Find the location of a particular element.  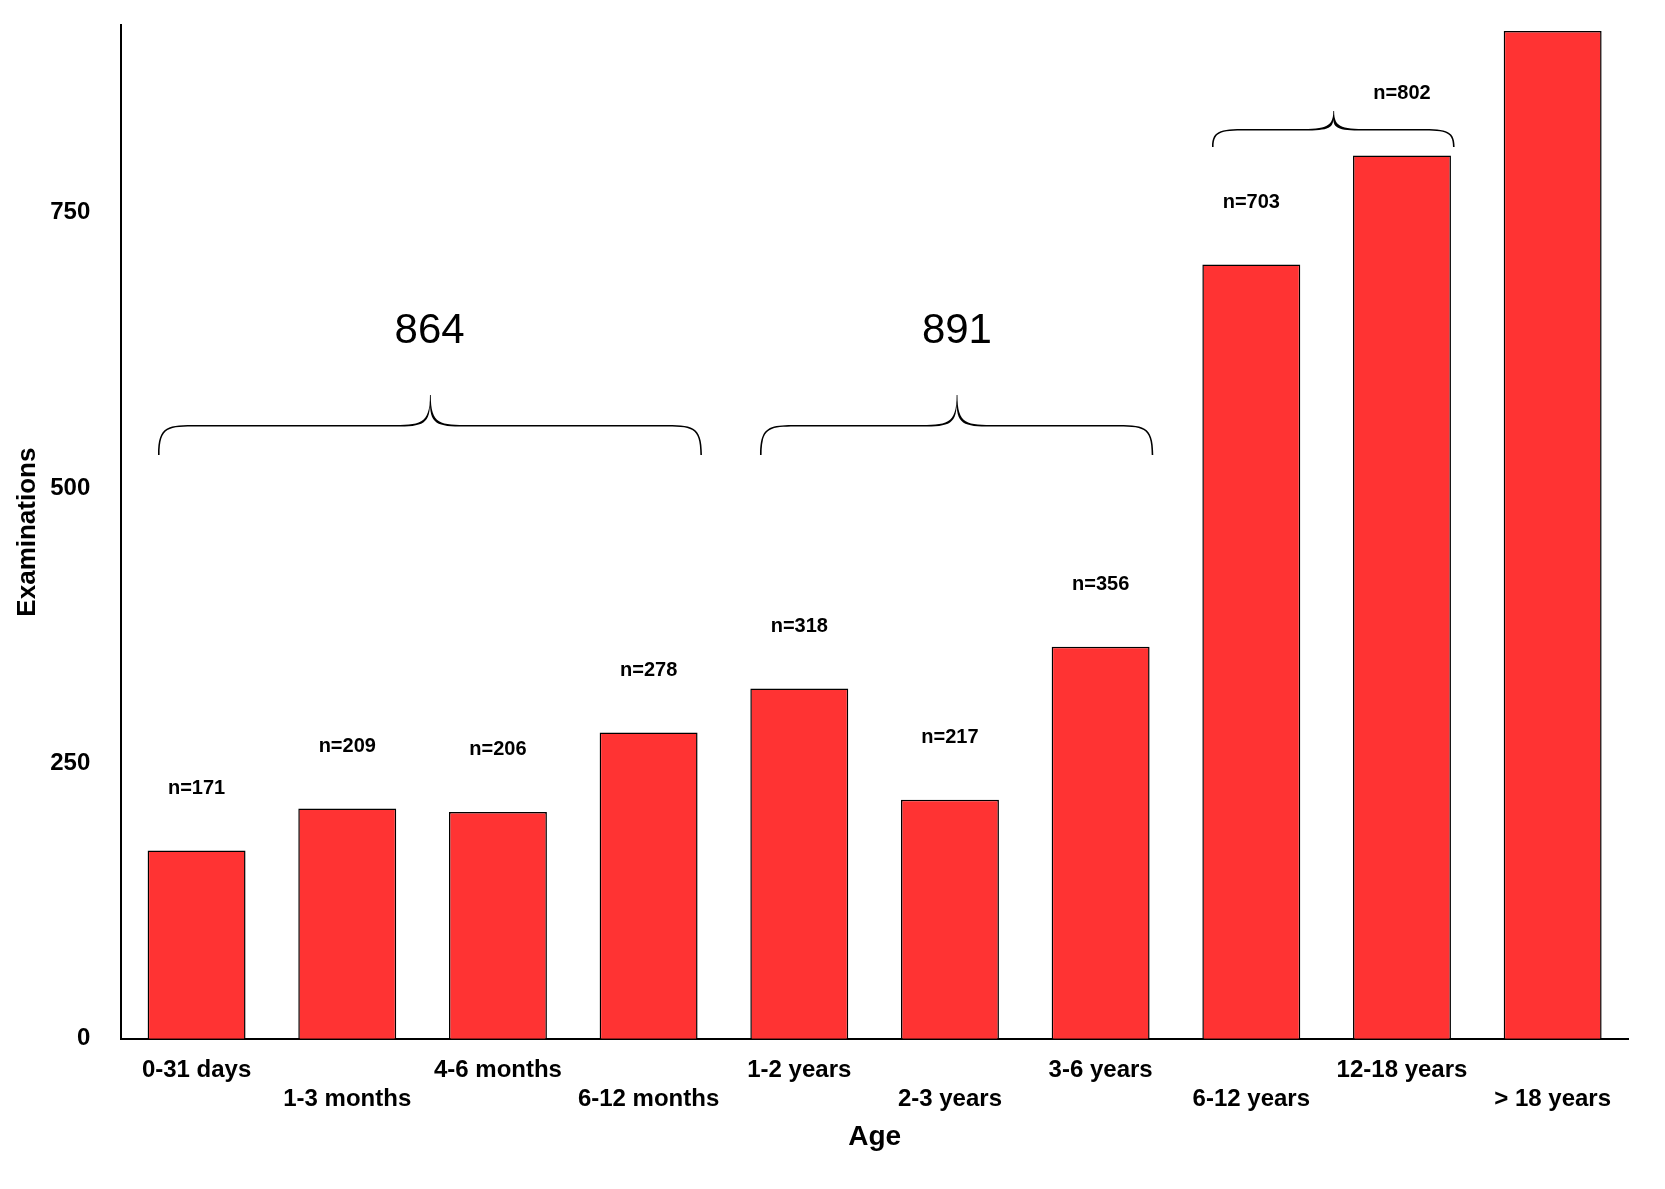

x-axis-title: Age is located at coordinates (875, 1135).